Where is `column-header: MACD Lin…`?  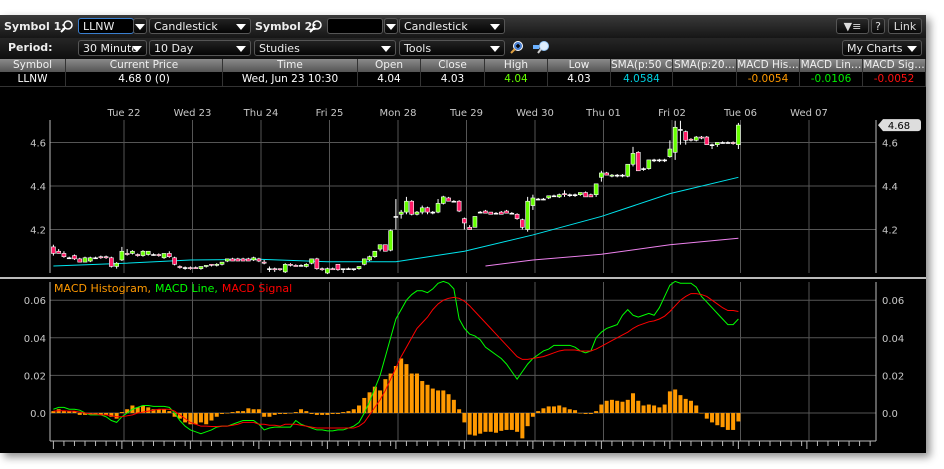
column-header: MACD Lin… is located at coordinates (831, 65).